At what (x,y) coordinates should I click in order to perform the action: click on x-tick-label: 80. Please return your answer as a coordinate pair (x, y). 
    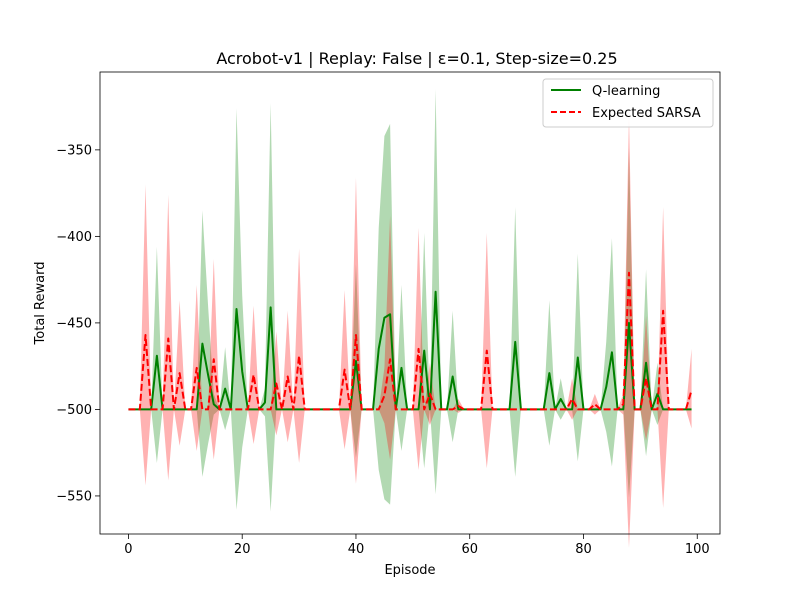
    Looking at the image, I should click on (583, 549).